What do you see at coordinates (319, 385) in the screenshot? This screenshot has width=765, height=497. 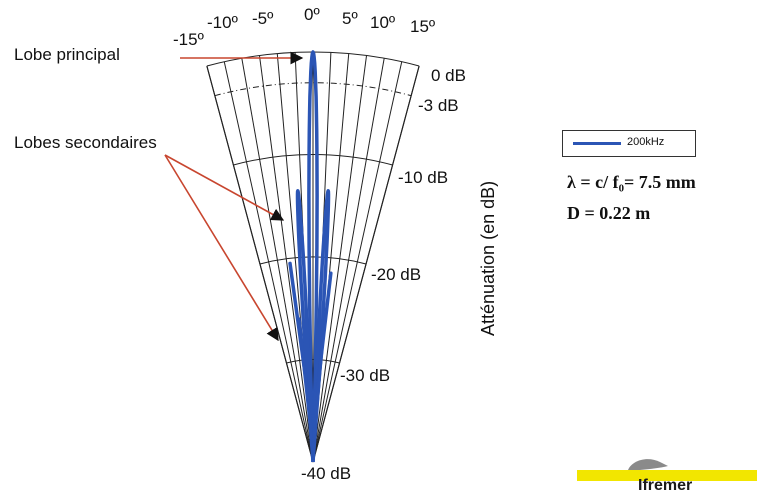 I see `outer-lobe-right-b` at bounding box center [319, 385].